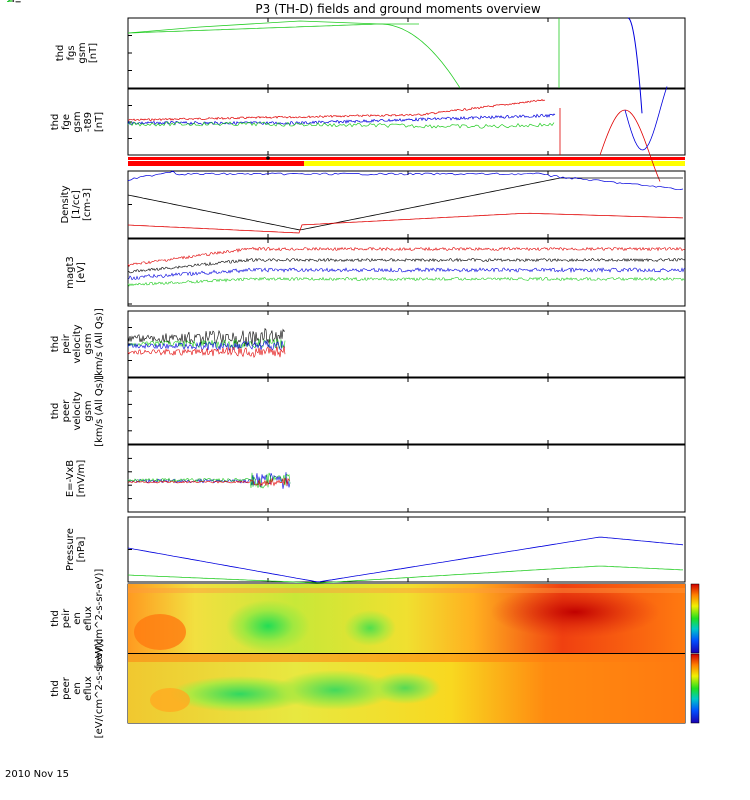 The height and width of the screenshot is (800, 750). I want to click on ey-green, so click(209, 480).